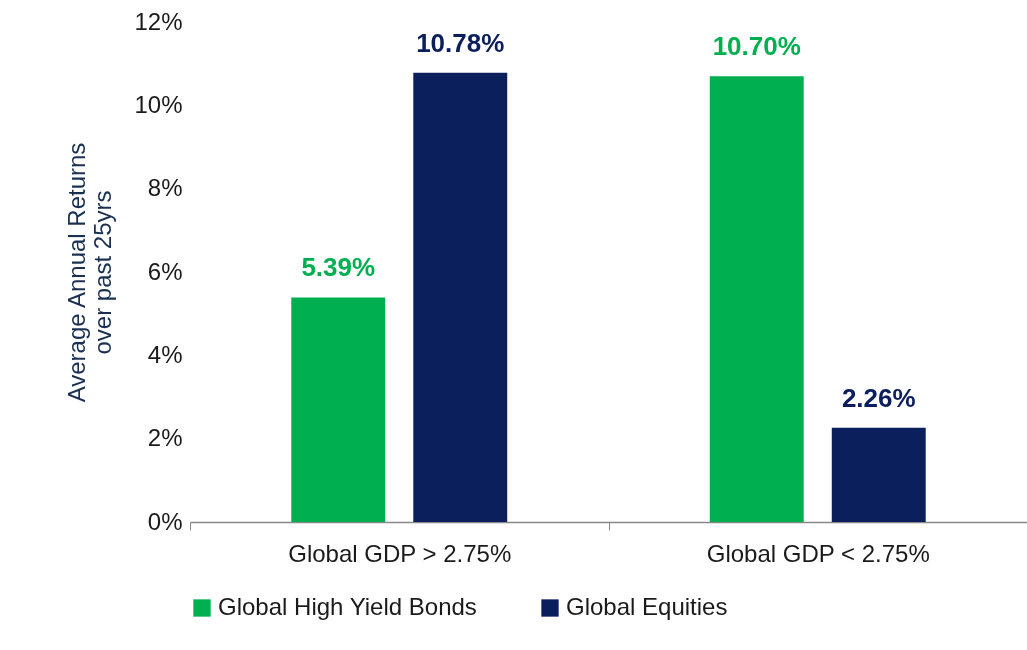 The image size is (1027, 650). I want to click on y-tick-label: 8%, so click(165, 188).